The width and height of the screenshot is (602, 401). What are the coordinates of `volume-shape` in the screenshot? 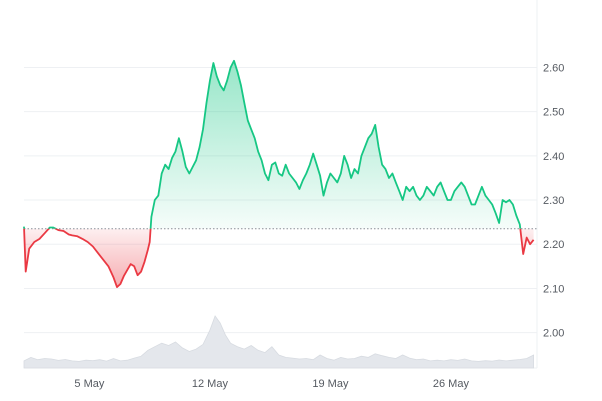 It's located at (279, 342).